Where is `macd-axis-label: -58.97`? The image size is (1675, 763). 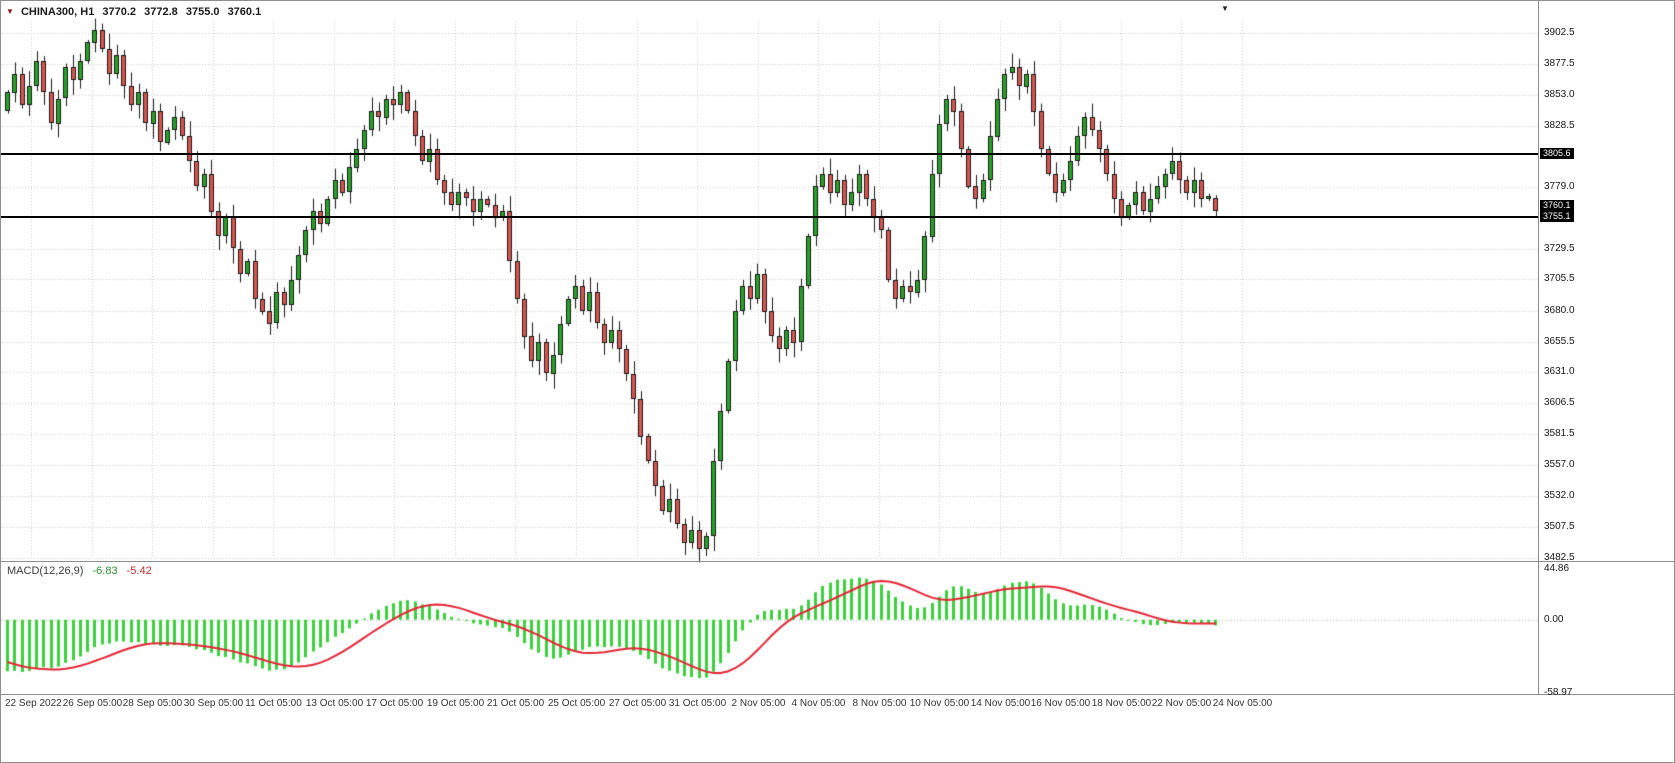 macd-axis-label: -58.97 is located at coordinates (1558, 692).